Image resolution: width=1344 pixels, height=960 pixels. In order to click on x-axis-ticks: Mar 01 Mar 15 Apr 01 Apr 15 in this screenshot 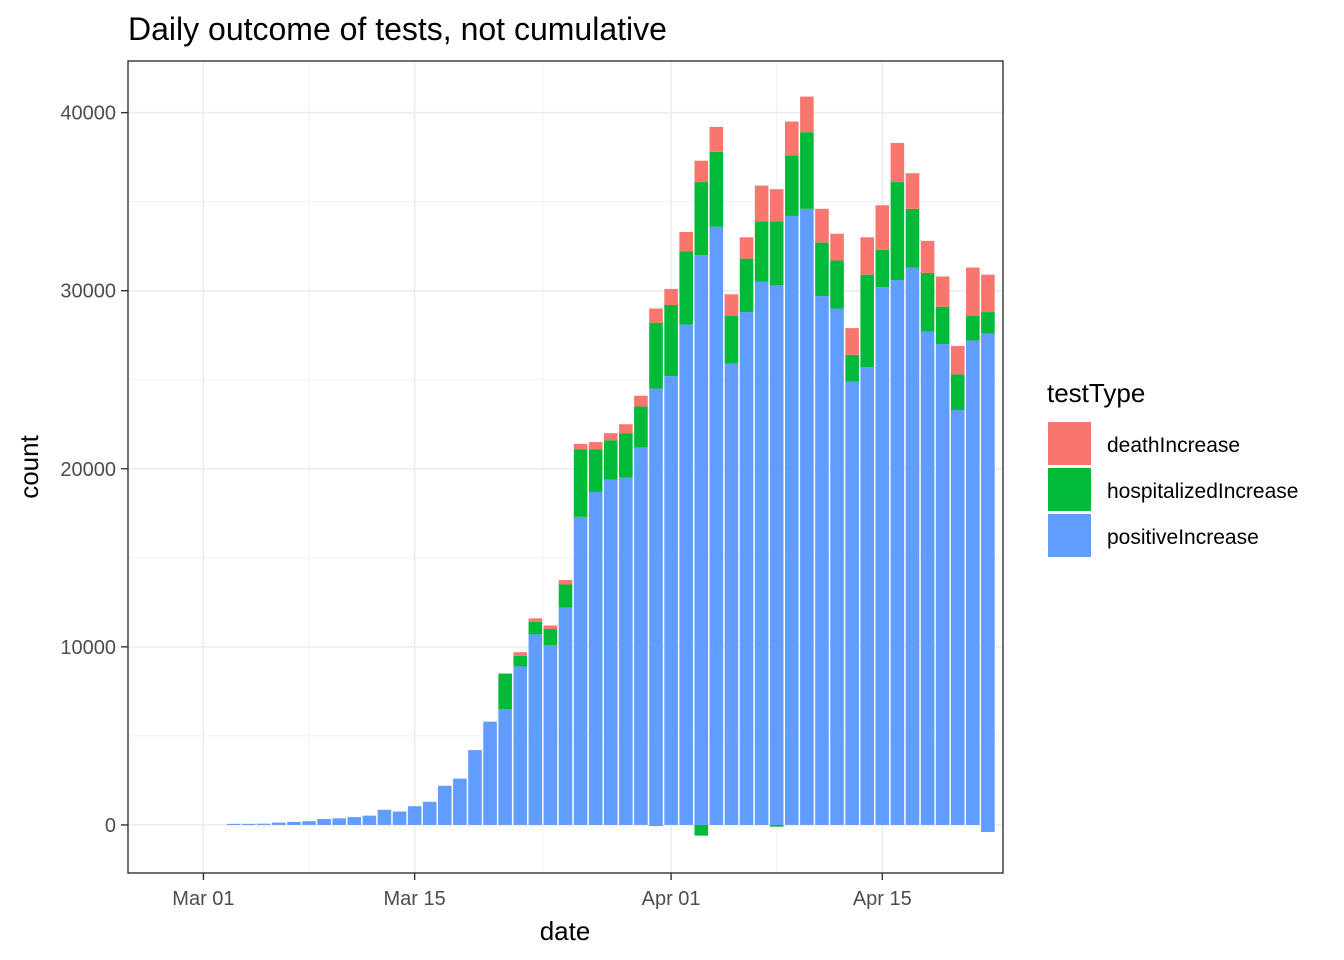, I will do `click(542, 891)`.